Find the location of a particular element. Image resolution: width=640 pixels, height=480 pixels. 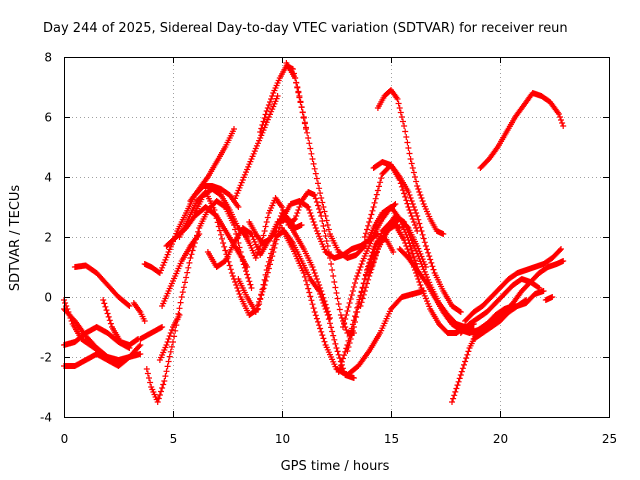

x-axis-label: GPS time / hours is located at coordinates (335, 466).